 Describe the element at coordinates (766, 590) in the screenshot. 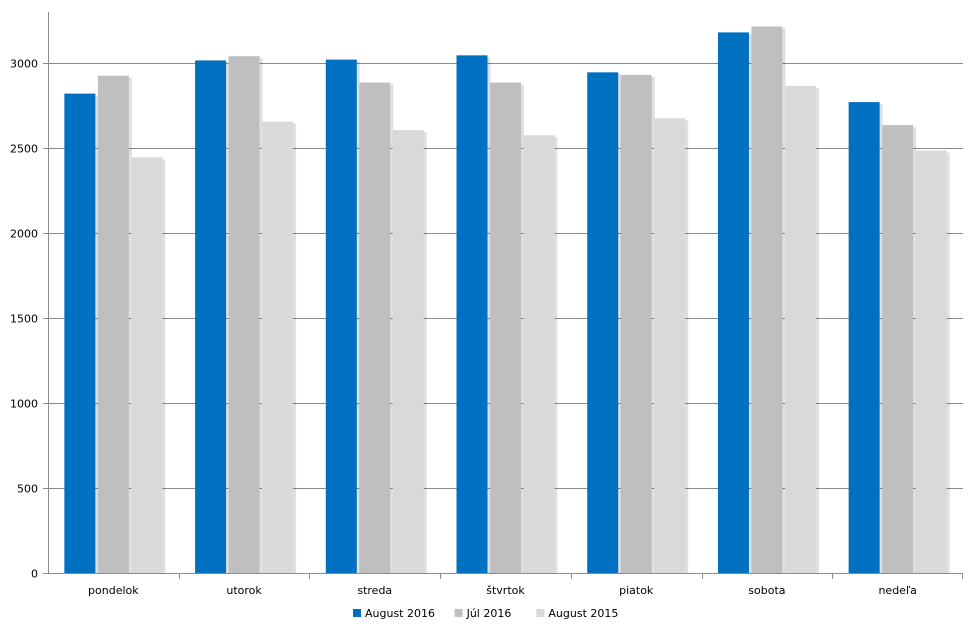

I see `x-category-label: sobota` at that location.